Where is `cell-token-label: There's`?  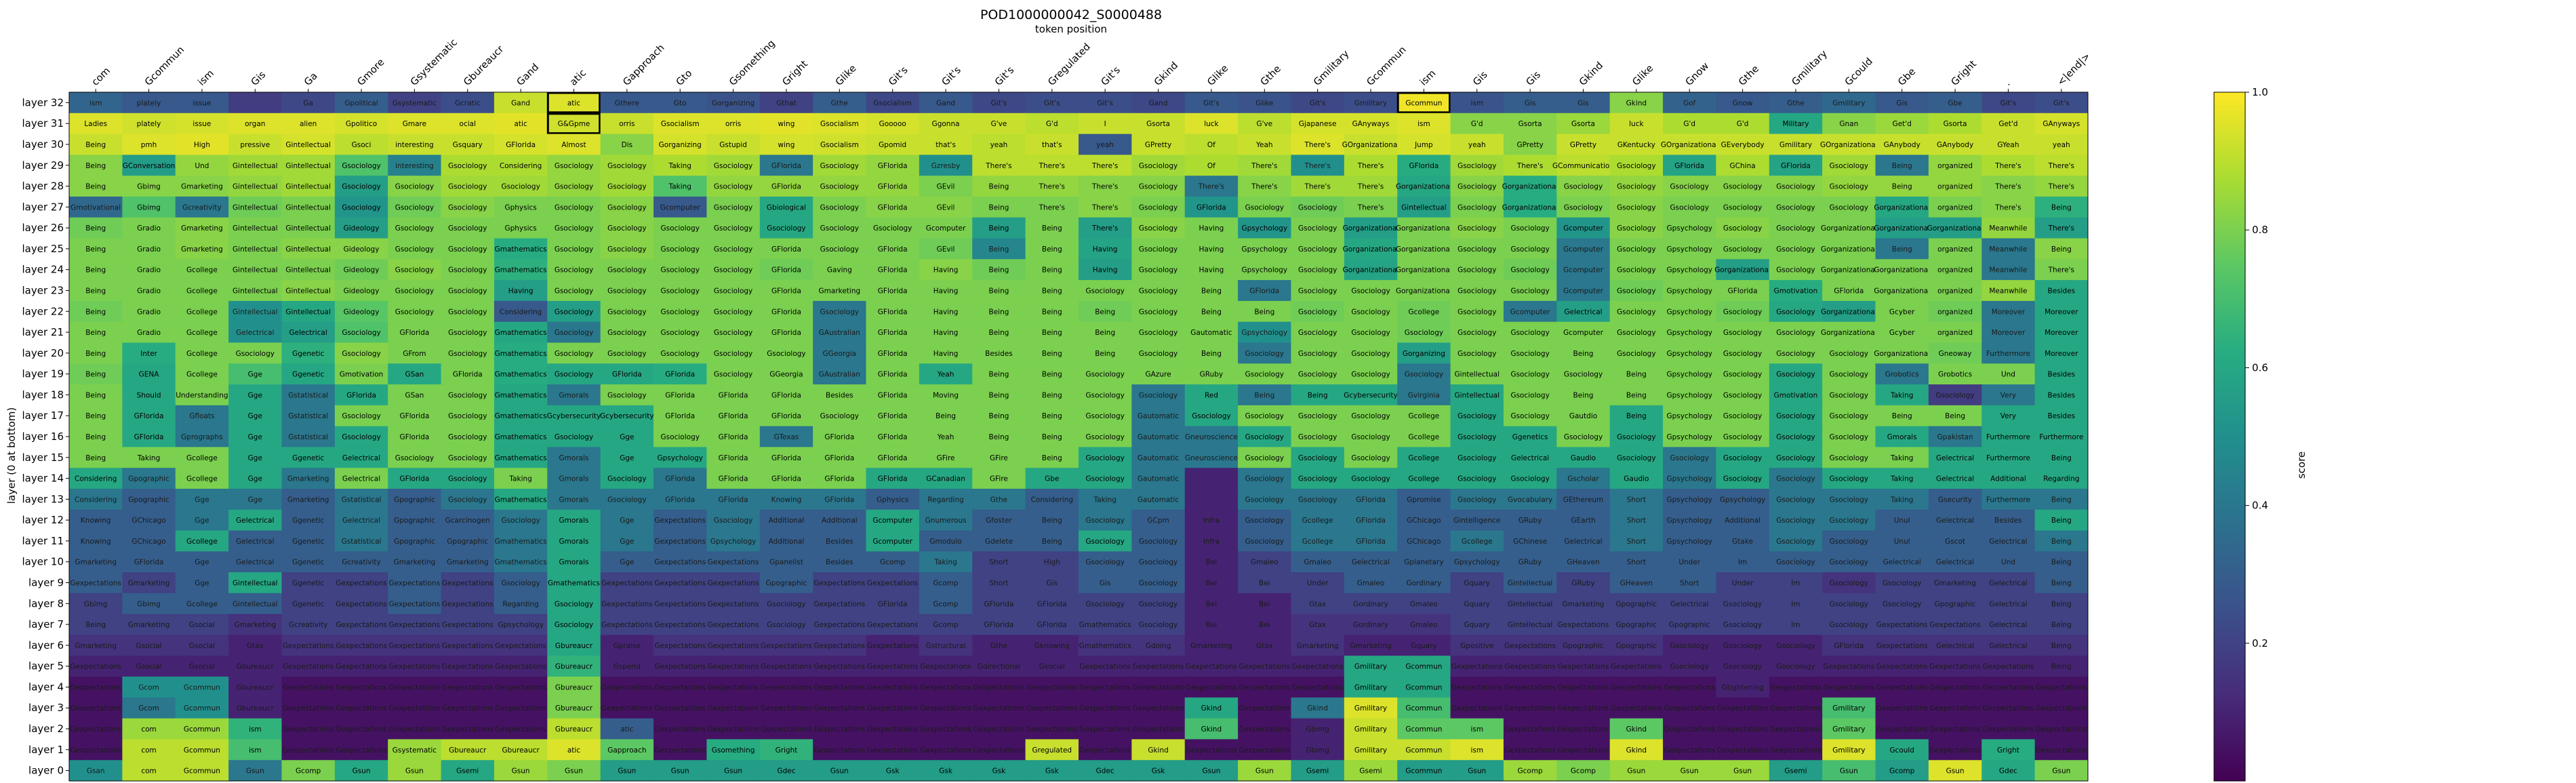
cell-token-label: There's is located at coordinates (2007, 187).